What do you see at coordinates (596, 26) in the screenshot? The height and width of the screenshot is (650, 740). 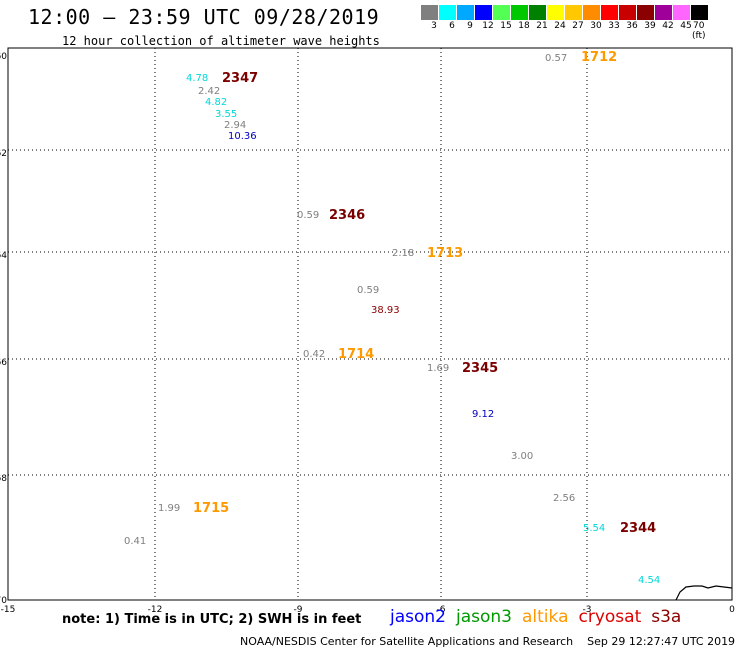 I see `colorbar-label: 30` at bounding box center [596, 26].